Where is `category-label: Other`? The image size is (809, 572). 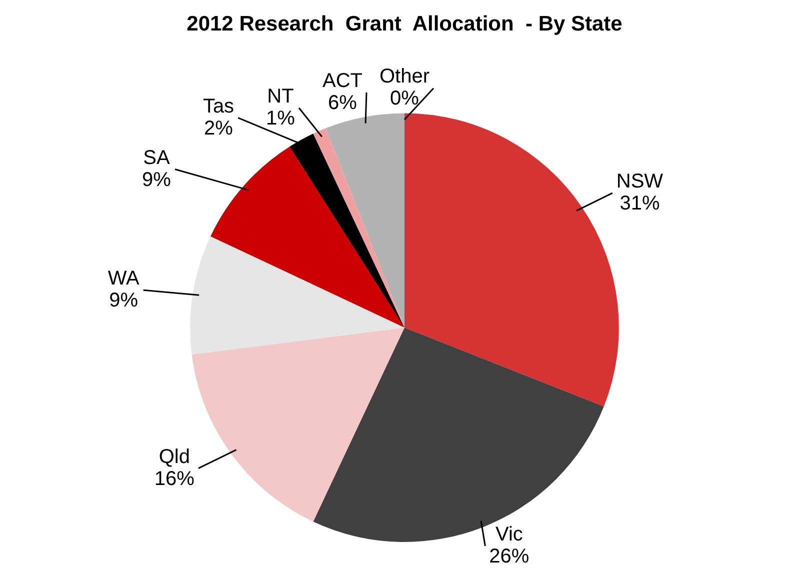 category-label: Other is located at coordinates (404, 77).